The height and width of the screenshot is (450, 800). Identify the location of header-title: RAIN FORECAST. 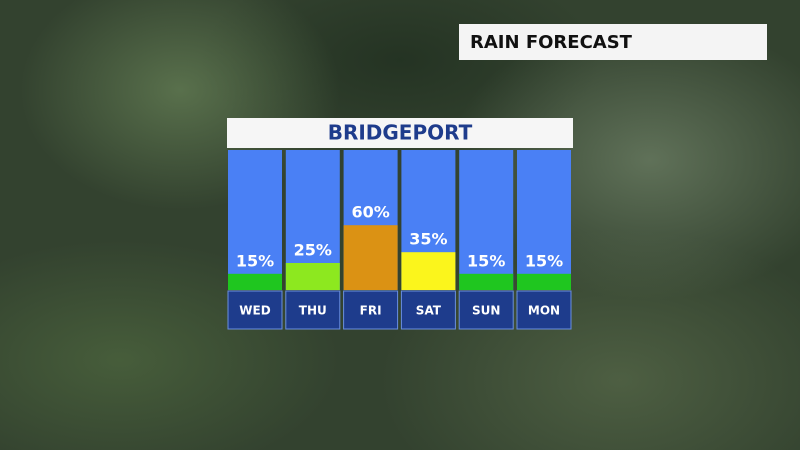
(551, 42).